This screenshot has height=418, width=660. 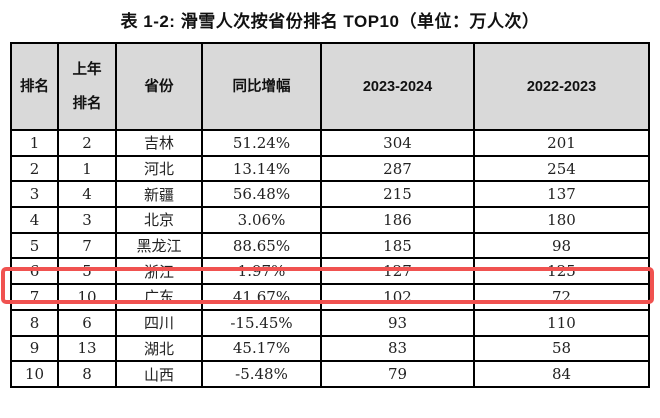 What do you see at coordinates (87, 194) in the screenshot?
I see `cell-prev-rank: 4` at bounding box center [87, 194].